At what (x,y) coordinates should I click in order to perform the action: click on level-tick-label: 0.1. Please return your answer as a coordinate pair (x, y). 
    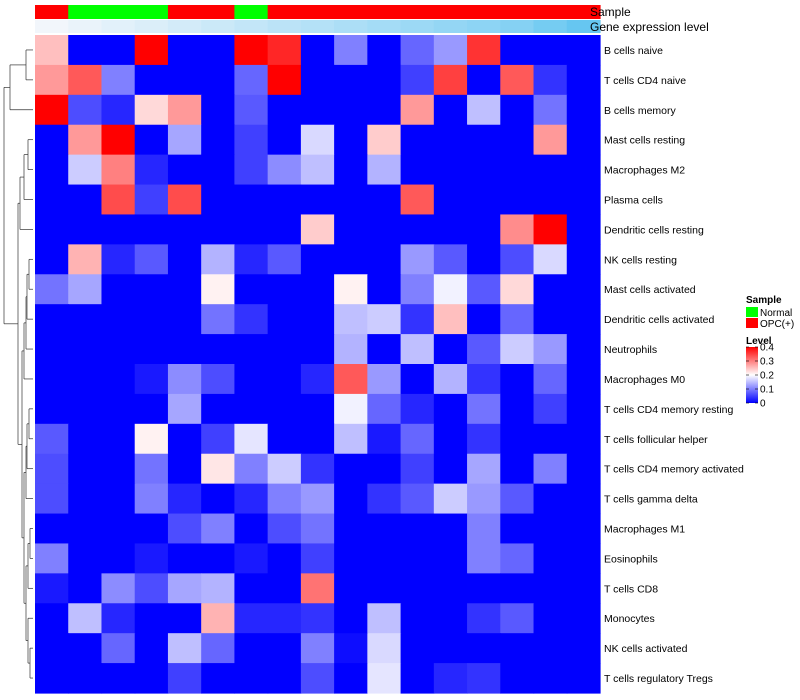
    Looking at the image, I should click on (767, 390).